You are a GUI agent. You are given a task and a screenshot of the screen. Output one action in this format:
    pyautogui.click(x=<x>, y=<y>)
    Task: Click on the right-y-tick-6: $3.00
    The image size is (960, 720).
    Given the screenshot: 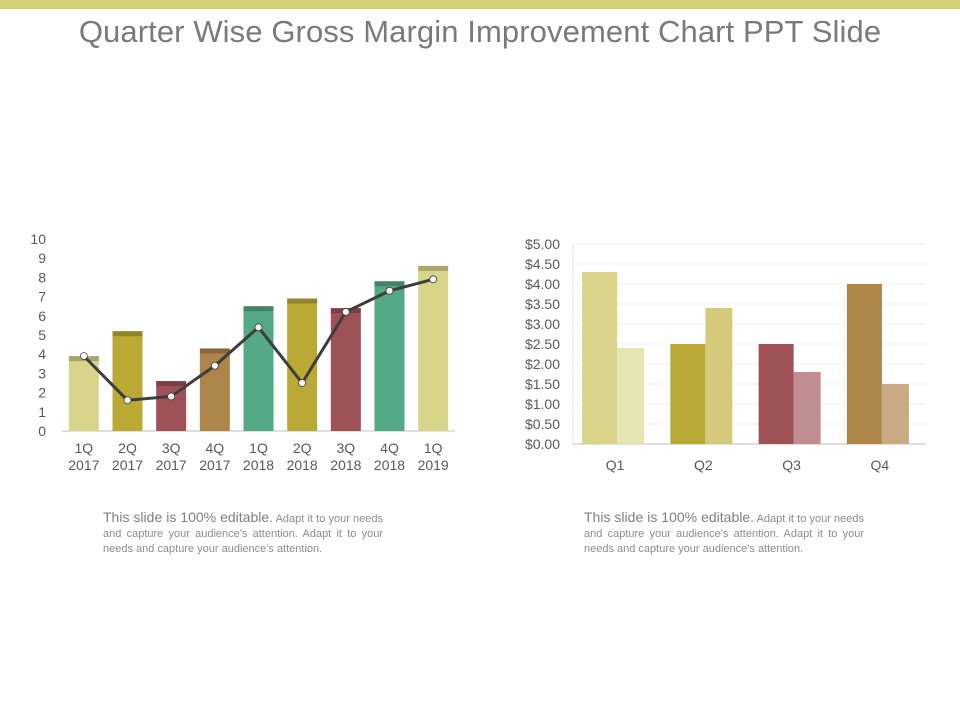 What is the action you would take?
    pyautogui.click(x=542, y=324)
    